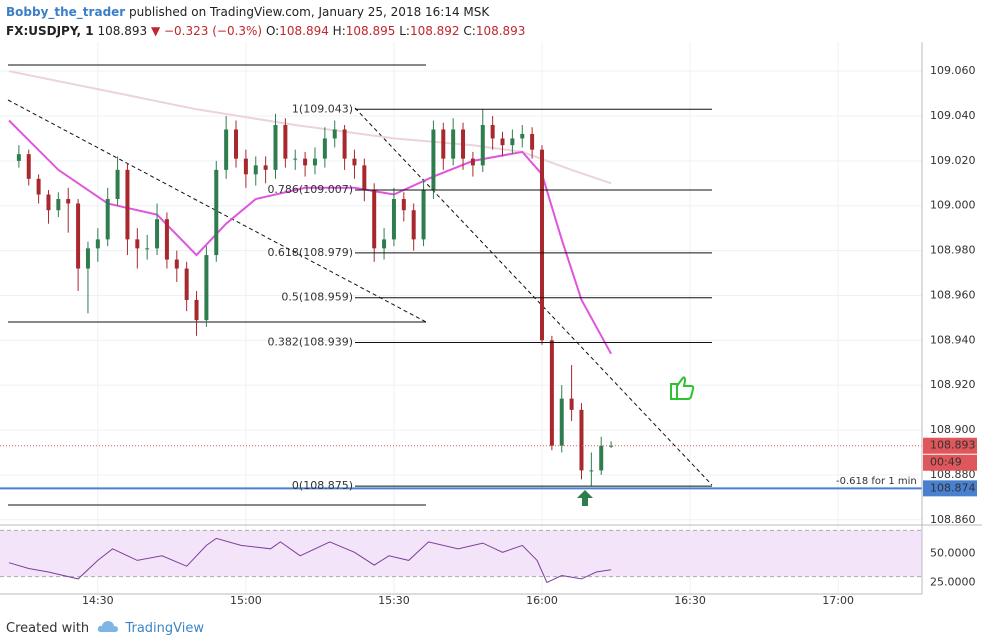 This screenshot has width=982, height=644. Describe the element at coordinates (272, 31) in the screenshot. I see `ohlc-key: O:` at that location.